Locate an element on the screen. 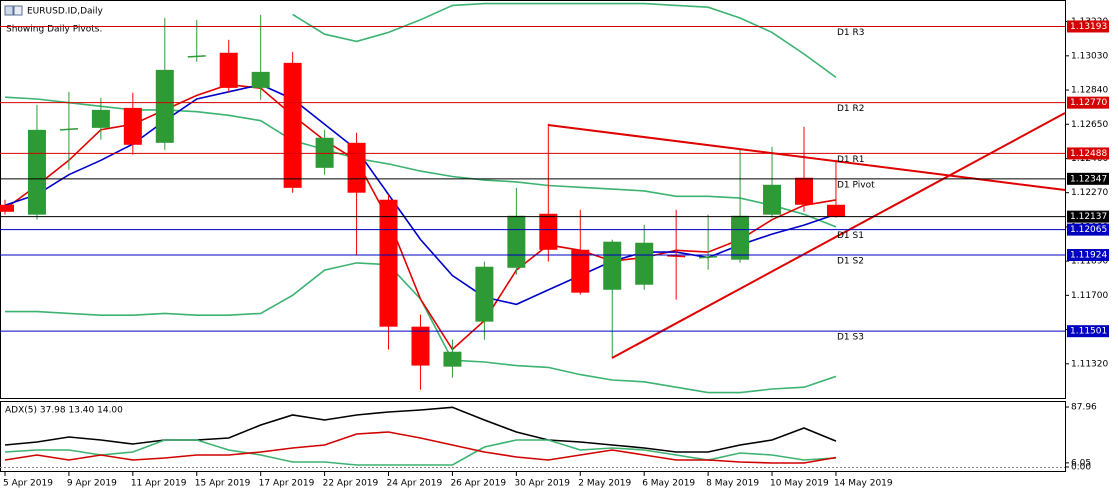 This screenshot has height=495, width=1118. x-tick-label: 5 Apr 2019 is located at coordinates (28, 484).